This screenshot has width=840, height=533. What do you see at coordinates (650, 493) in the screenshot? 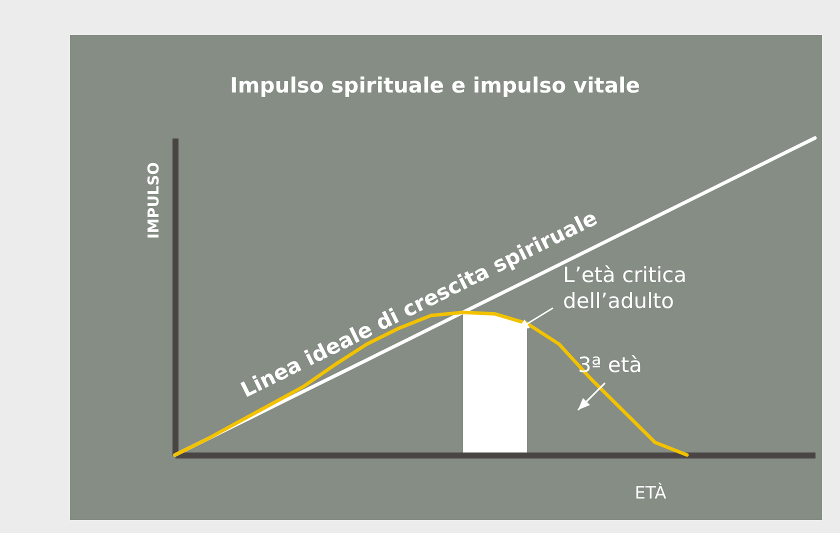
I see `x-axis-title: ETÀ` at bounding box center [650, 493].